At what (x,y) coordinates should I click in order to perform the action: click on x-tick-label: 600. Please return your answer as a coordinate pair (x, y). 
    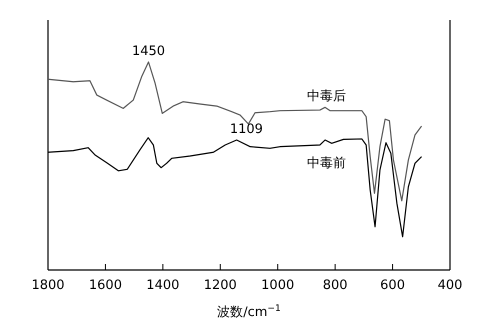
    Looking at the image, I should click on (392, 285).